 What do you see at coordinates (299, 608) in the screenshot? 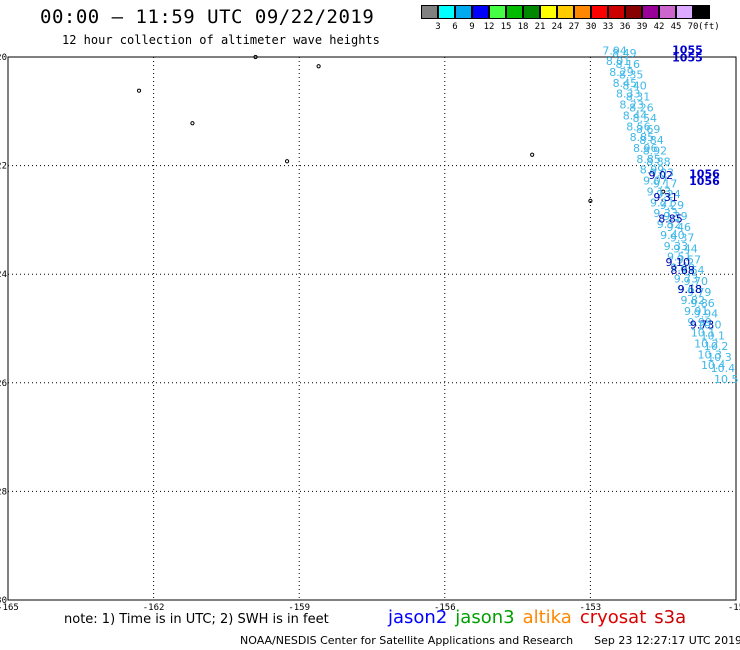
I see `x-tick-label: -159` at bounding box center [299, 608].